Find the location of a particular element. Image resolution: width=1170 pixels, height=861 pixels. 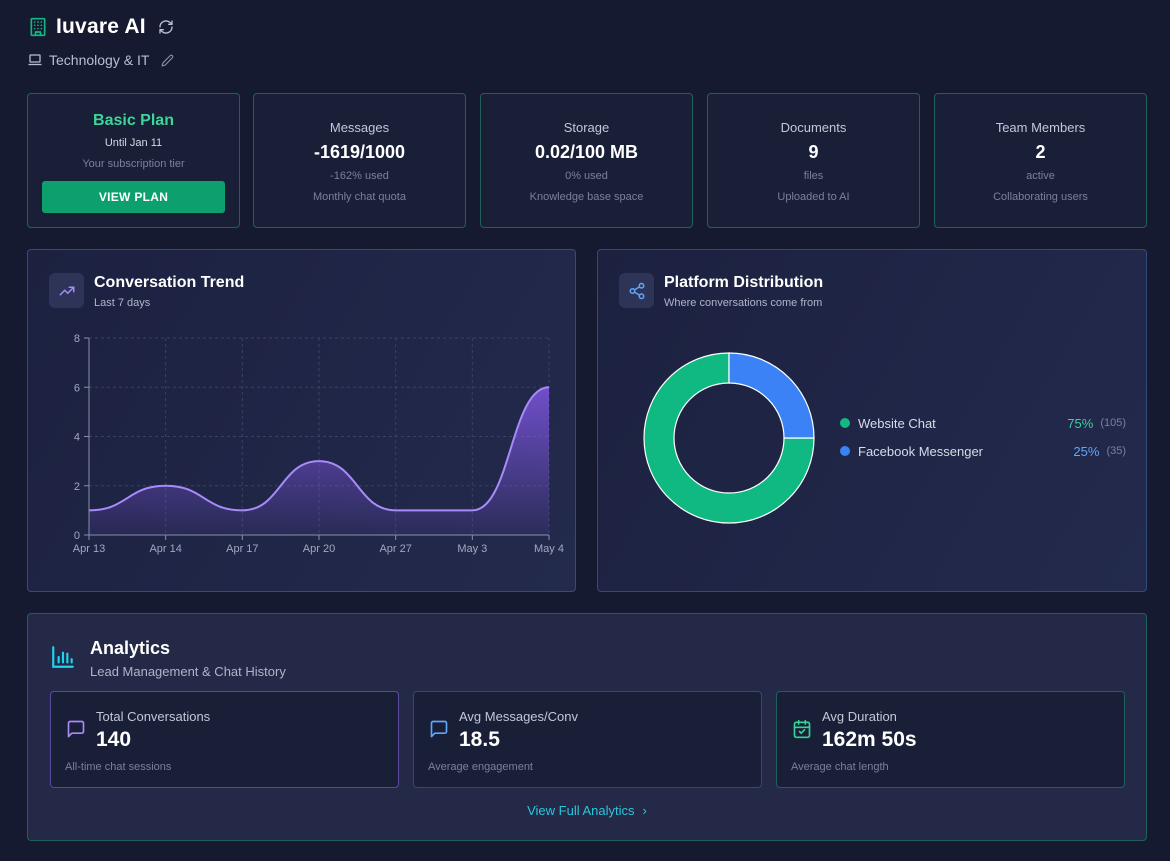

stat-value: 9 is located at coordinates (813, 152).